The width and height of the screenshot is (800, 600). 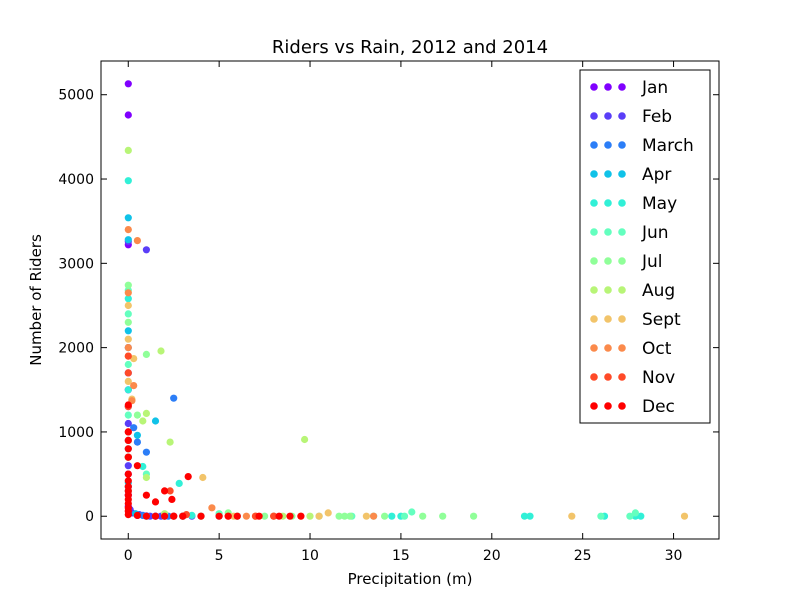 What do you see at coordinates (659, 204) in the screenshot?
I see `legend-label: May` at bounding box center [659, 204].